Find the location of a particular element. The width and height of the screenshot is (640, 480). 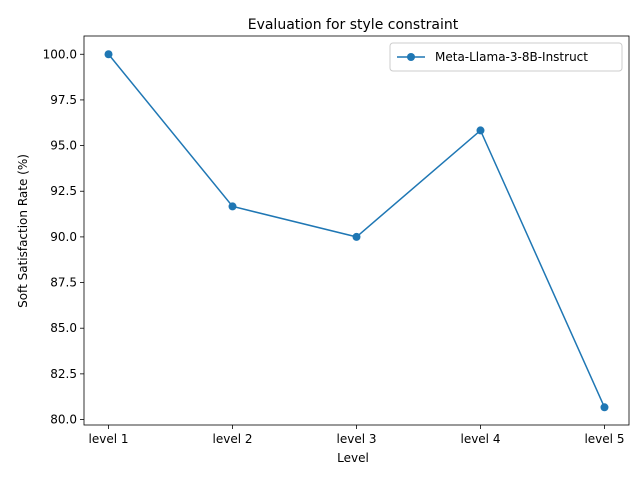

y-tick-label: 90.0 is located at coordinates (63, 237).